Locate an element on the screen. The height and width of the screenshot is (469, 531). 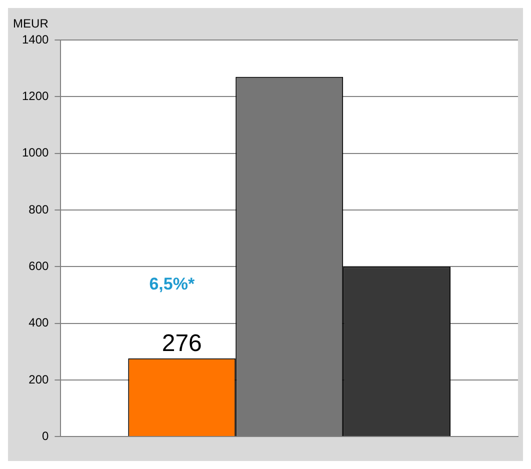
data-label: 276 is located at coordinates (182, 344).